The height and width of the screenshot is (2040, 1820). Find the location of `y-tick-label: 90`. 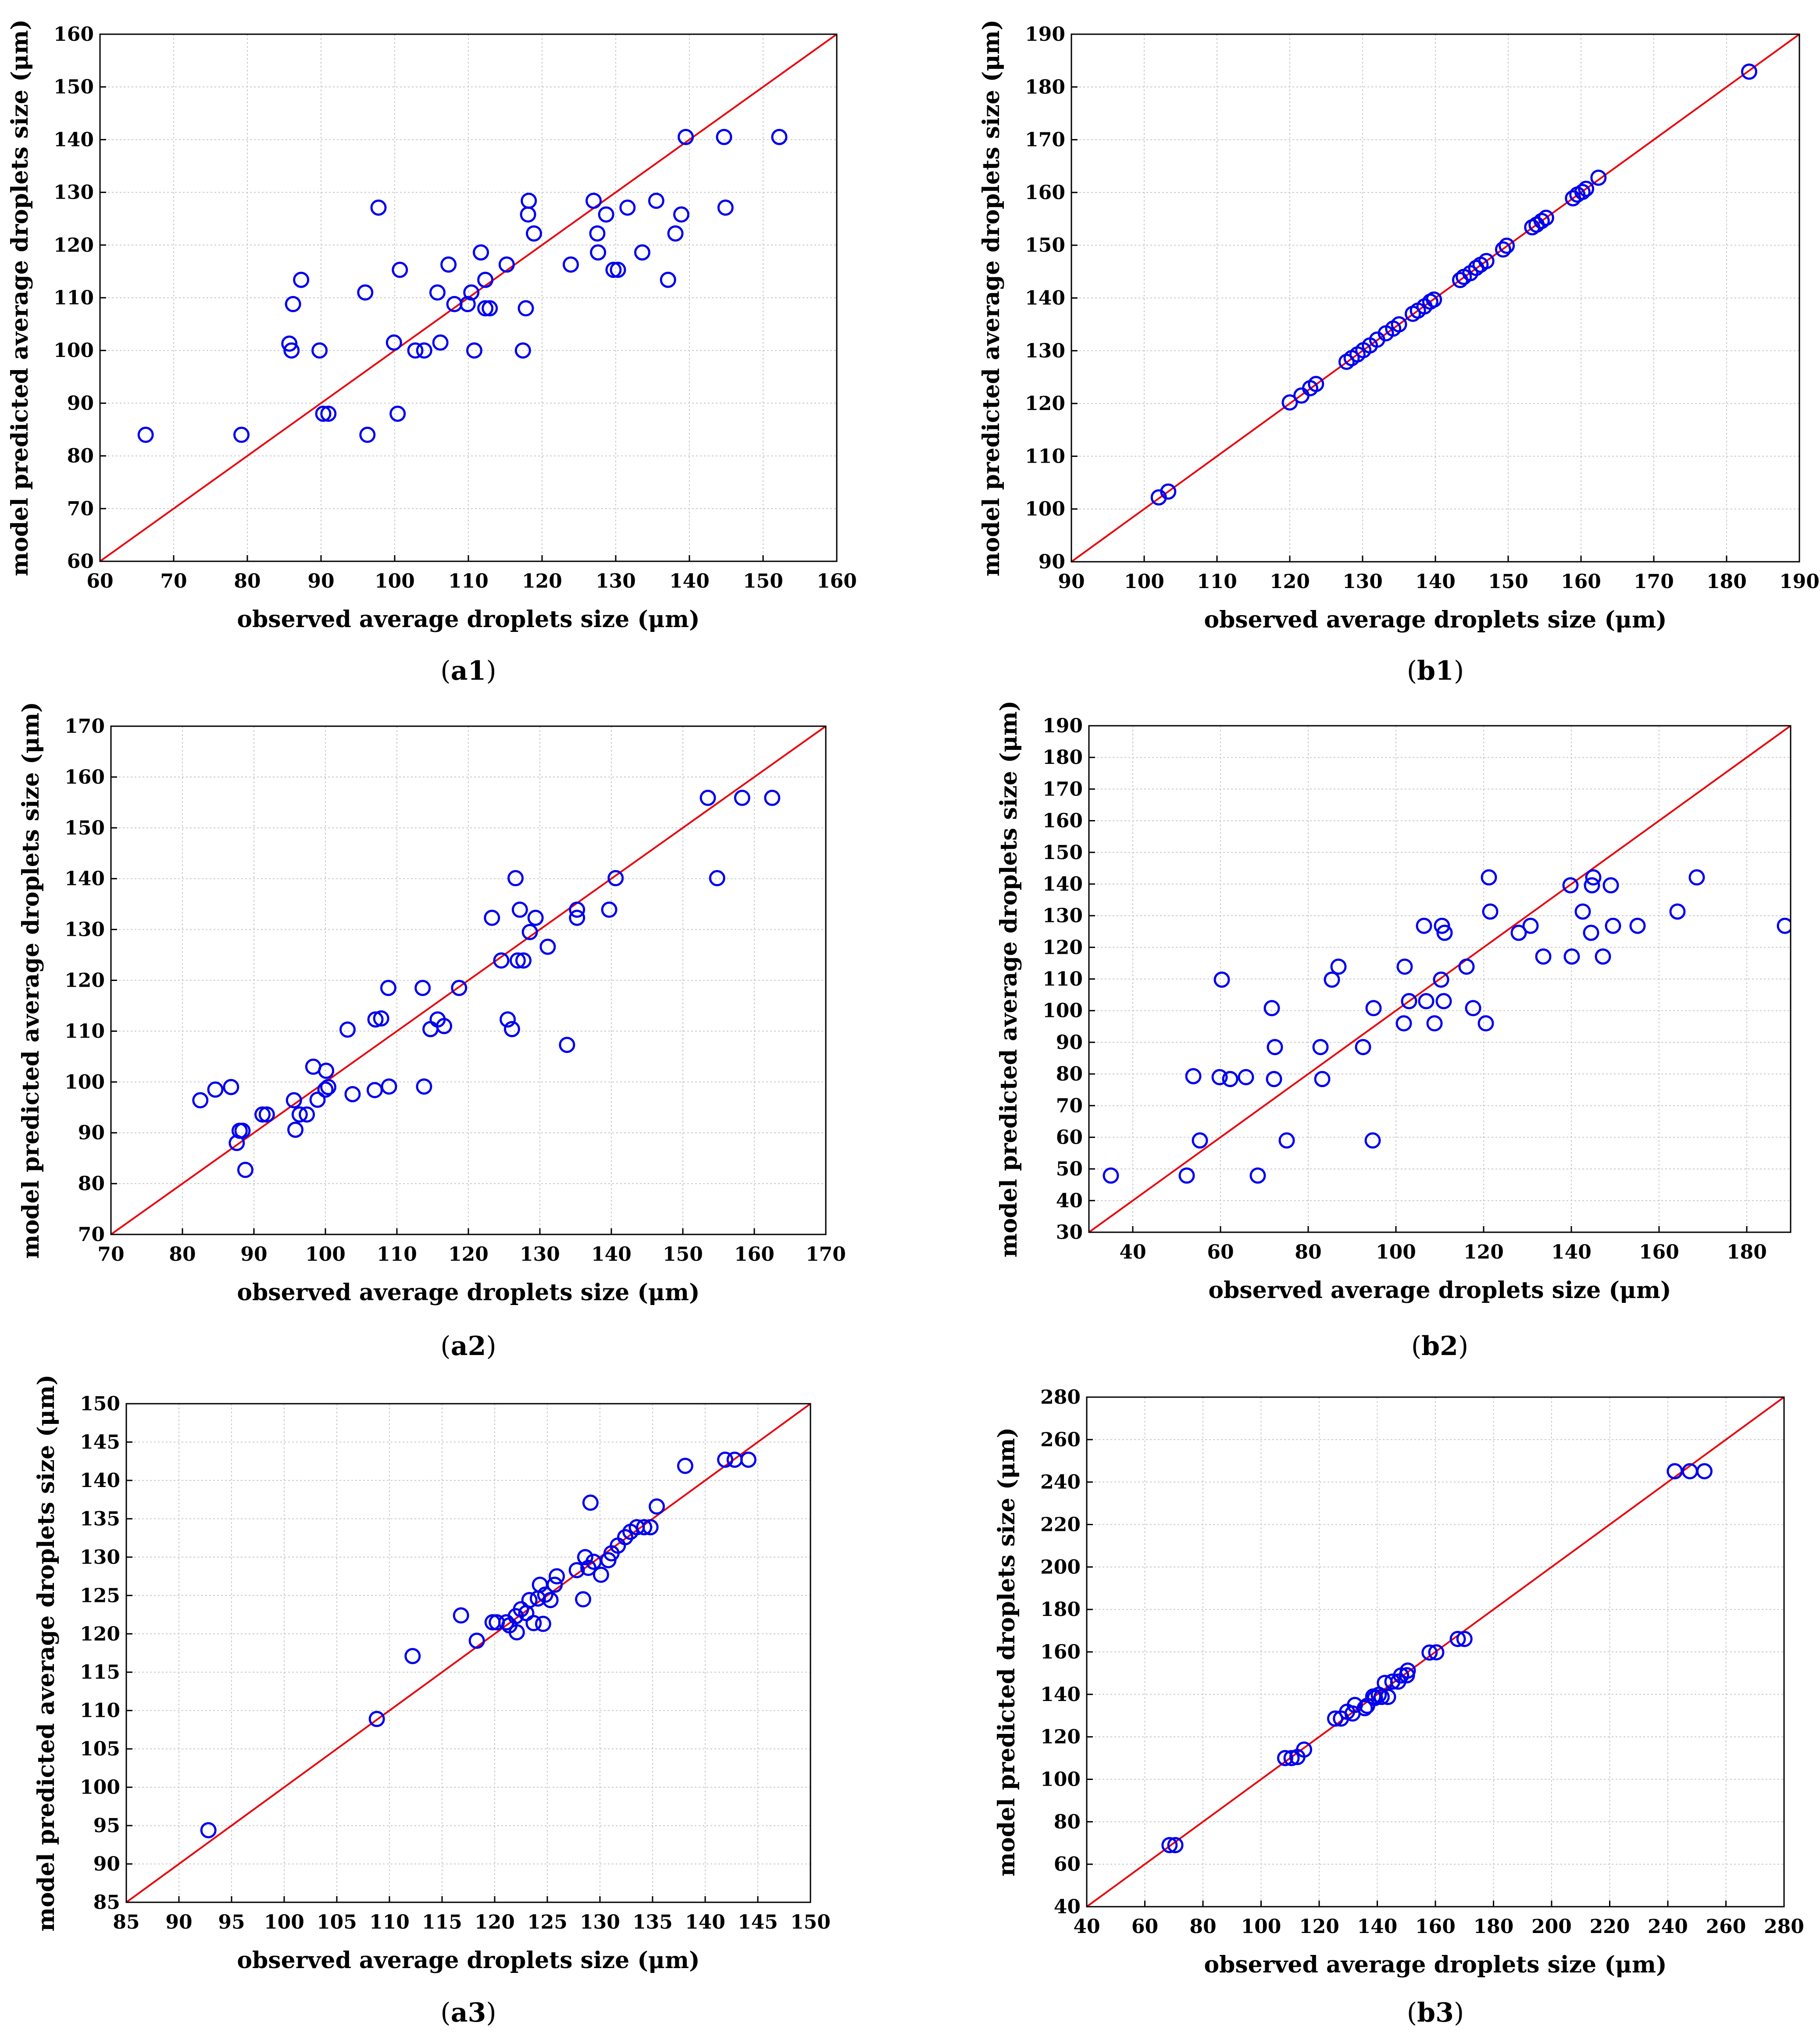

y-tick-label: 90 is located at coordinates (106, 1864).